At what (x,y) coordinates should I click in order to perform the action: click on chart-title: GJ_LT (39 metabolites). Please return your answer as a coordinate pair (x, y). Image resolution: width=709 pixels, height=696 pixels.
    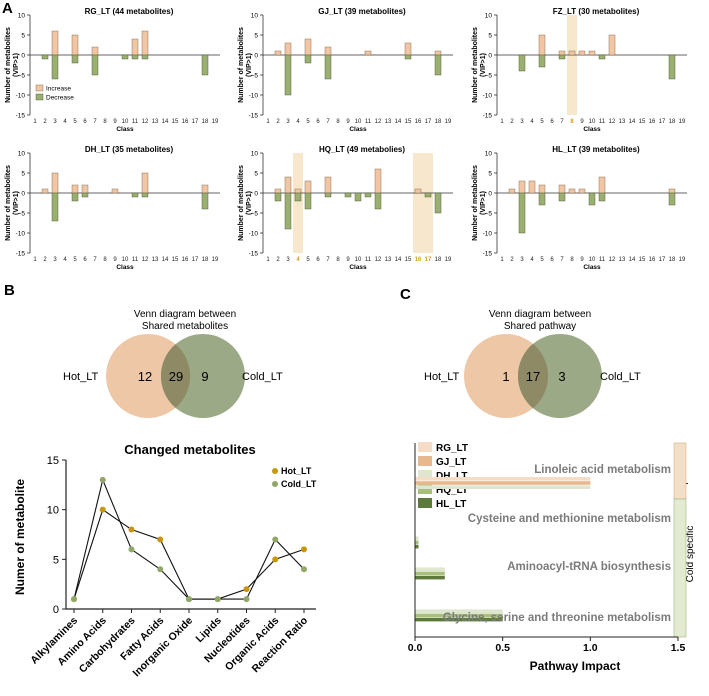
    Looking at the image, I should click on (362, 11).